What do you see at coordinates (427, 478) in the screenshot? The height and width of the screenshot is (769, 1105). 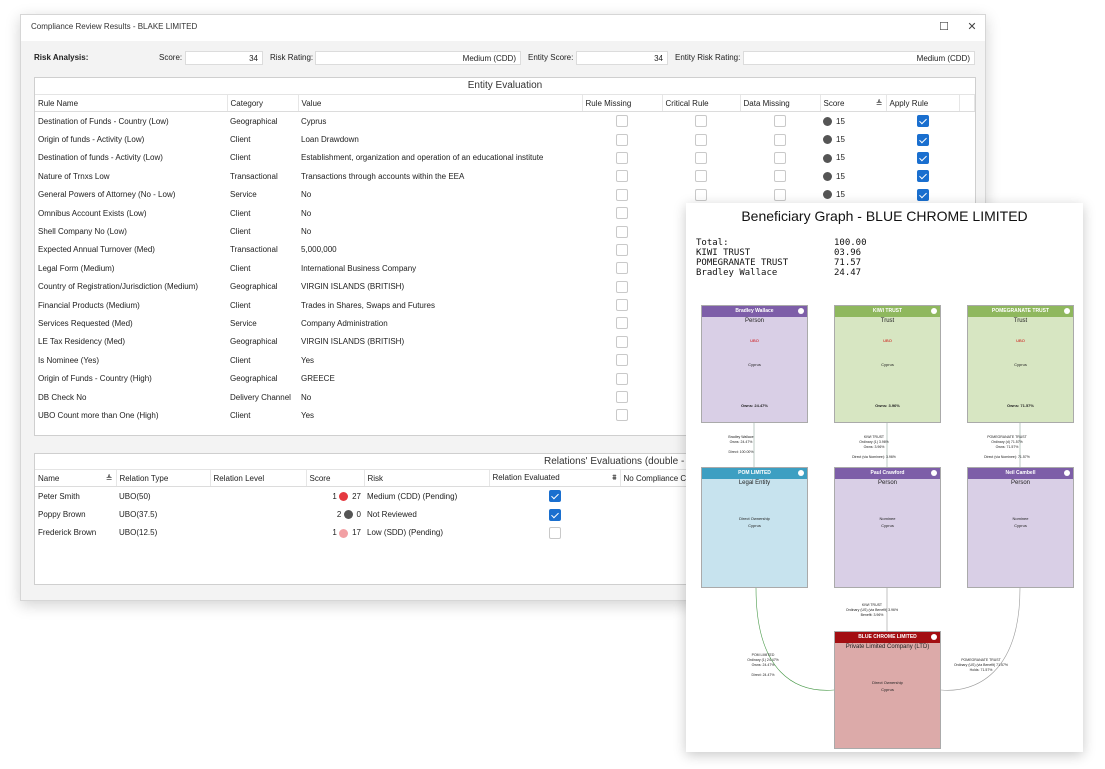 I see `col-risk: Risk` at bounding box center [427, 478].